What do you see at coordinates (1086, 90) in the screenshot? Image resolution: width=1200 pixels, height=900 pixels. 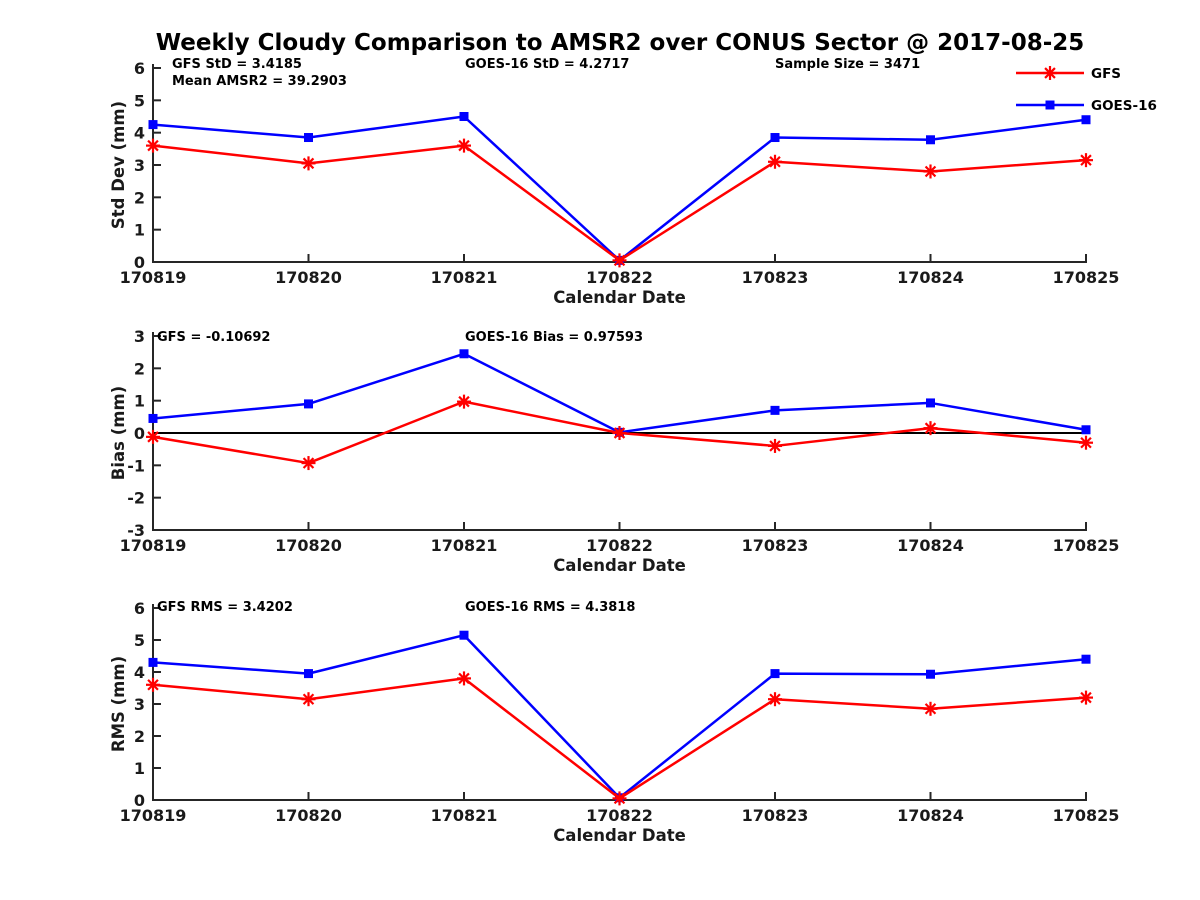 I see `legend: GFS GOES-16` at bounding box center [1086, 90].